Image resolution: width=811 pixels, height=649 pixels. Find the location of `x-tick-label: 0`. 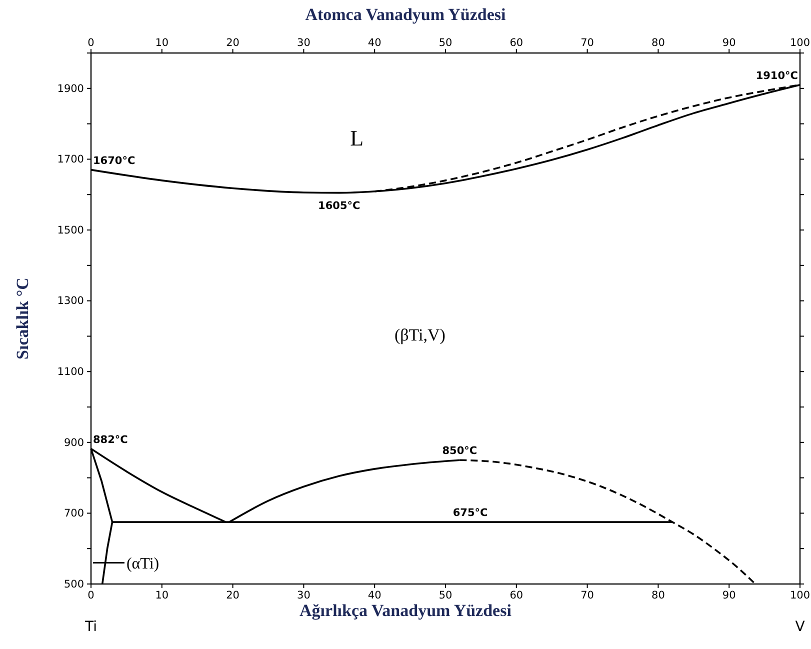

x-tick-label: 0 is located at coordinates (91, 43).